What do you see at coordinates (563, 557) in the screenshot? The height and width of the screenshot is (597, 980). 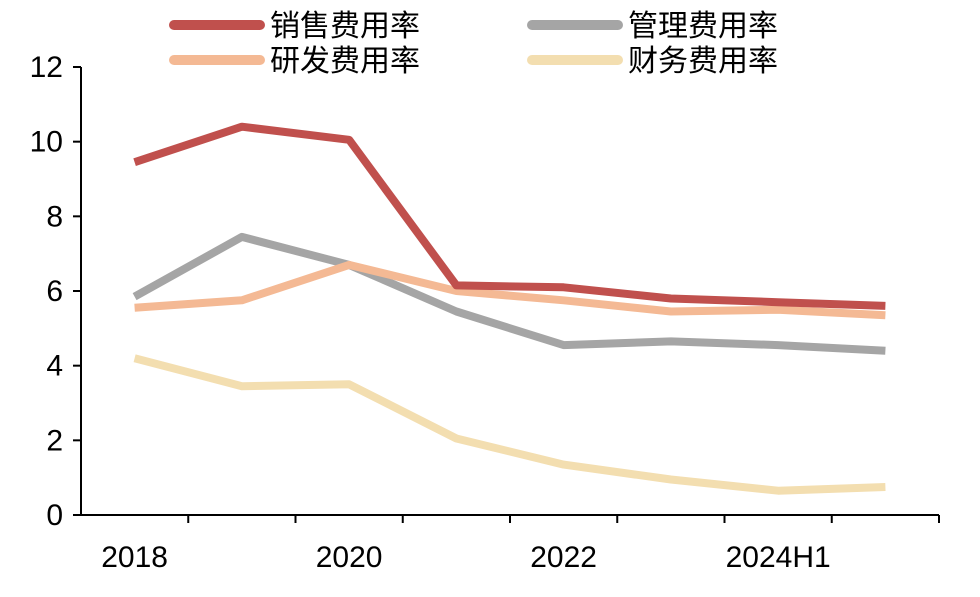 I see `x-tick-label: 2022` at bounding box center [563, 557].